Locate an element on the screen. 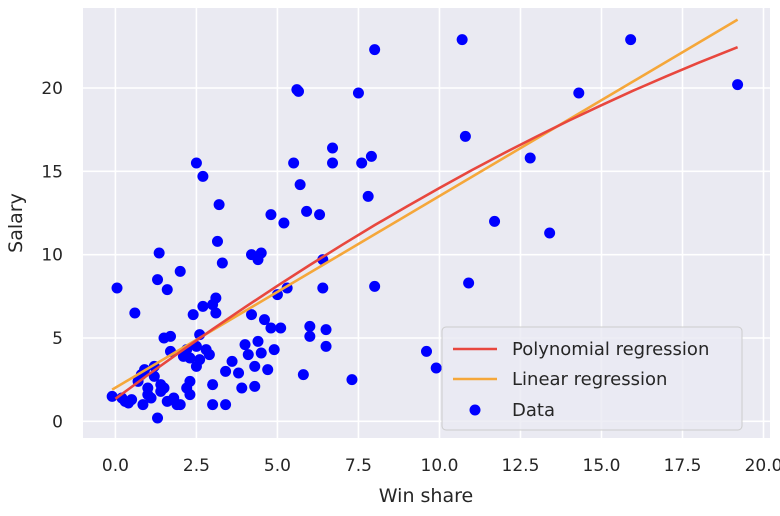  y-axis-label: Salary is located at coordinates (16, 223).